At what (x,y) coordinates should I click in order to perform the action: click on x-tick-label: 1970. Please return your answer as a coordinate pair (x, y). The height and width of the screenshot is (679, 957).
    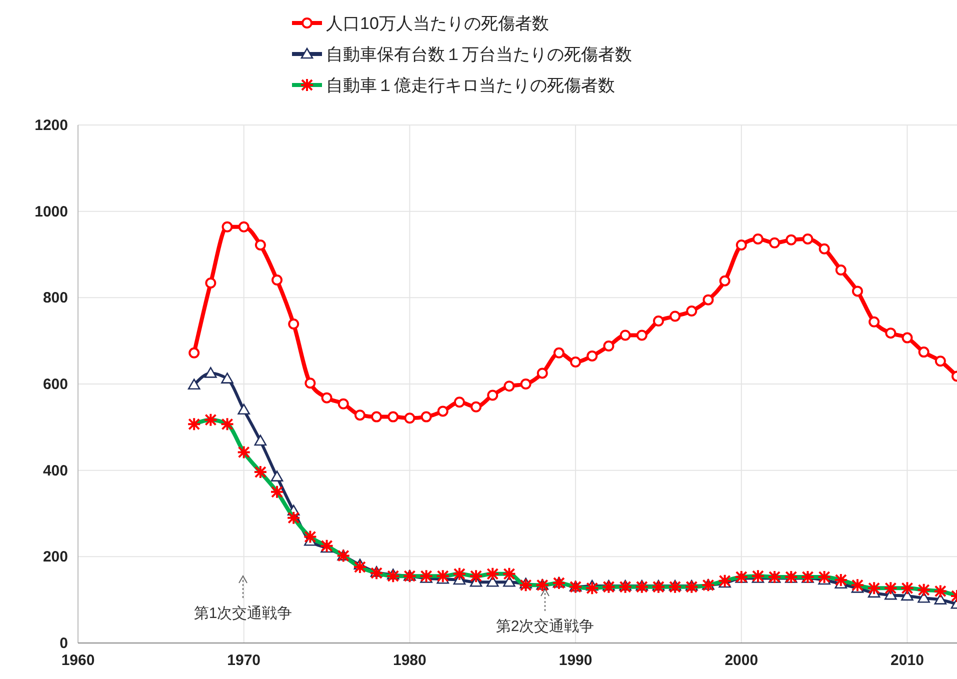
    Looking at the image, I should click on (244, 660).